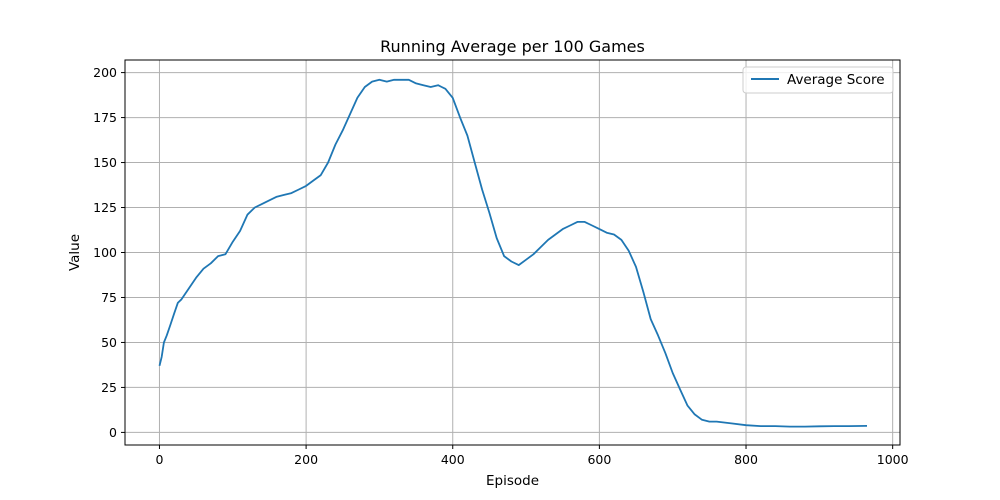 The image size is (1000, 500). What do you see at coordinates (746, 459) in the screenshot?
I see `x-tick-label: 800` at bounding box center [746, 459].